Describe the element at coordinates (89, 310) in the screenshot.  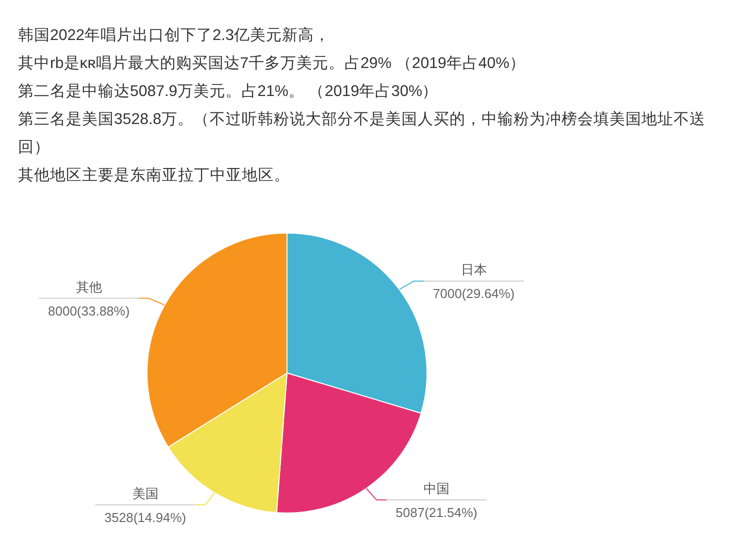
I see `data-label: 8000(33.88%)` at that location.